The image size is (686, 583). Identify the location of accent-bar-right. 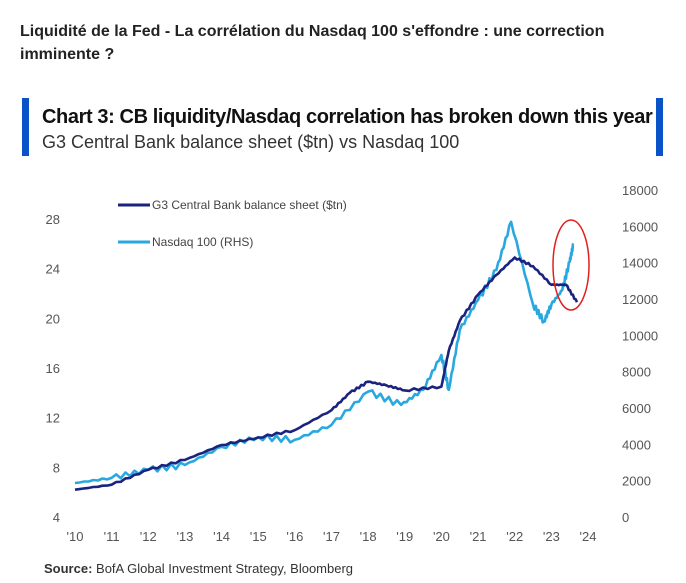
(659, 127).